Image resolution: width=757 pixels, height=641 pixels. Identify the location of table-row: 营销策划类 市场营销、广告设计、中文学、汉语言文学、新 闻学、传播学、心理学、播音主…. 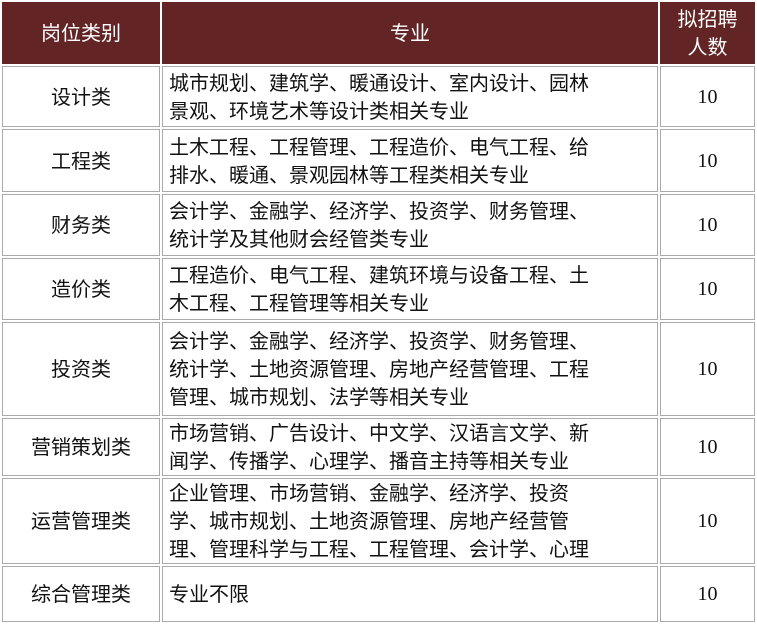
(378, 447).